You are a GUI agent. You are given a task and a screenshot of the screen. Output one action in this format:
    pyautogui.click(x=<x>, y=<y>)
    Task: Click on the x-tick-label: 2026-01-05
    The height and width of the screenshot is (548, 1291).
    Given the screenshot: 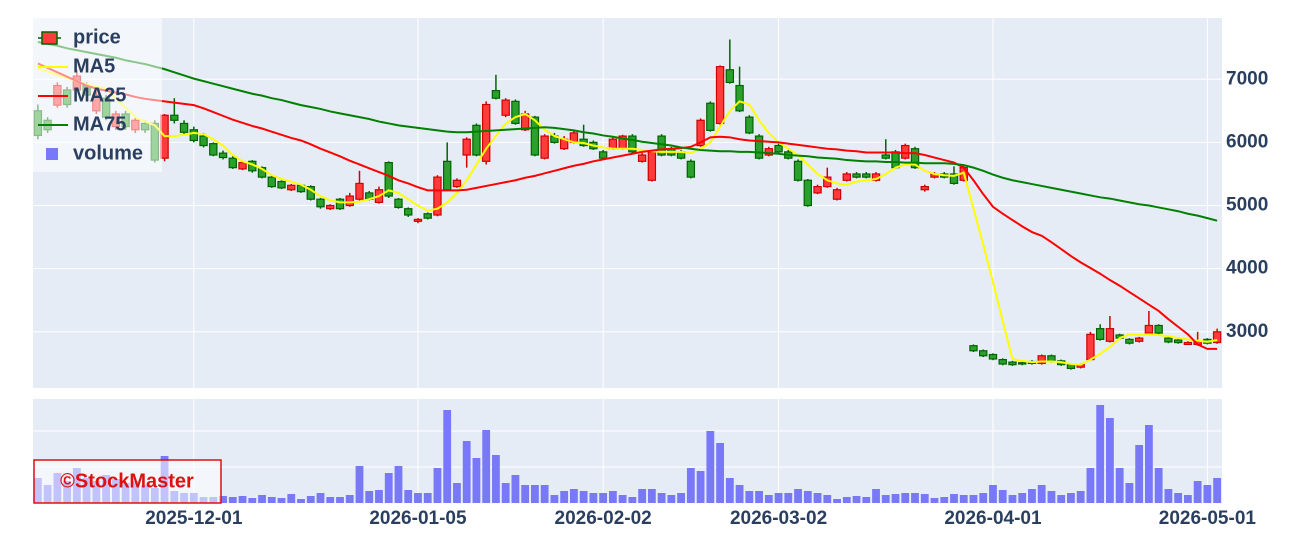 What is the action you would take?
    pyautogui.click(x=418, y=518)
    